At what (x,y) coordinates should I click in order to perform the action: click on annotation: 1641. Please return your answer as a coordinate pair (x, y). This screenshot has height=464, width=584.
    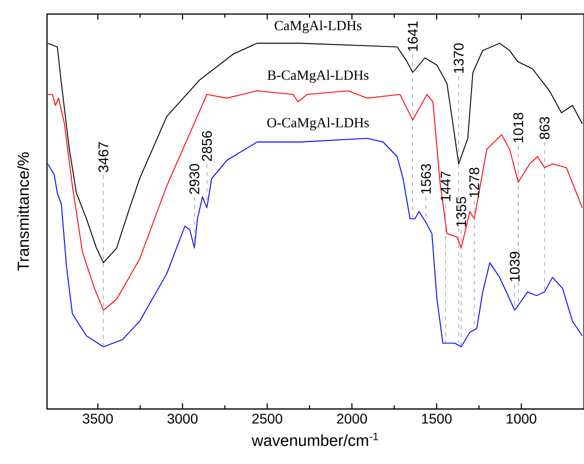
    Looking at the image, I should click on (413, 36).